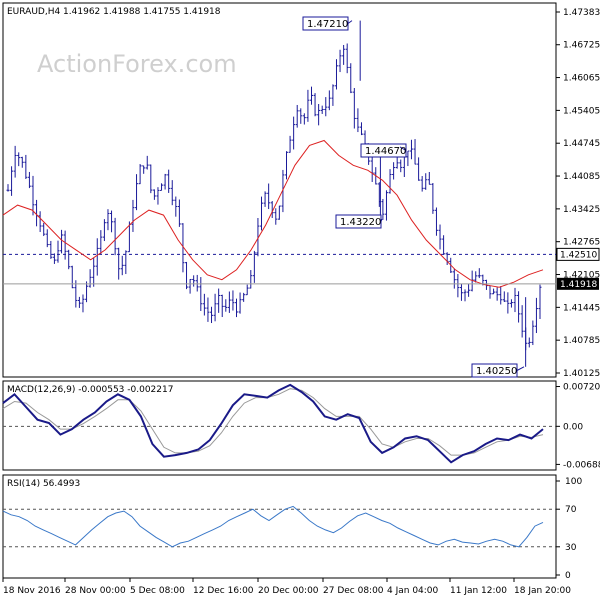  Describe the element at coordinates (581, 79) in the screenshot. I see `price-y-tick-label: 1.46065` at that location.